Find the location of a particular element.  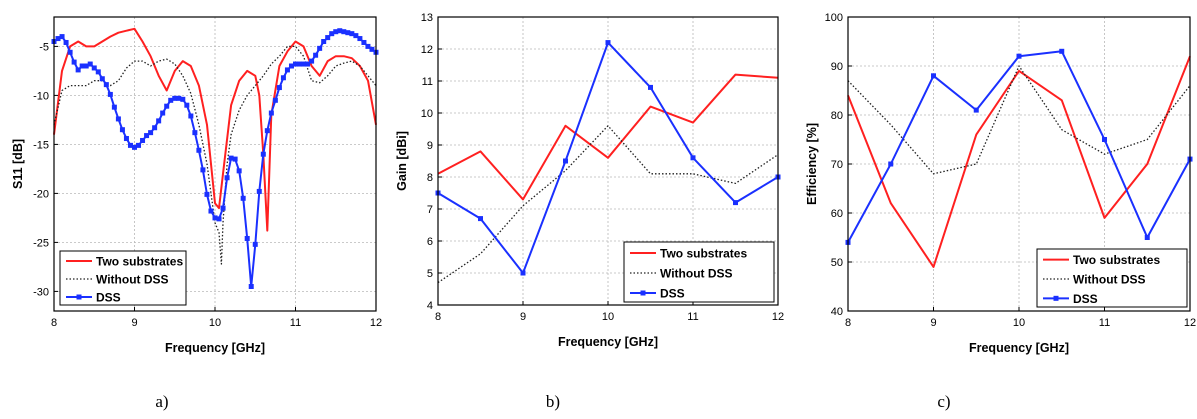

legend: Two substrates Without DSS DSS is located at coordinates (1112, 278).